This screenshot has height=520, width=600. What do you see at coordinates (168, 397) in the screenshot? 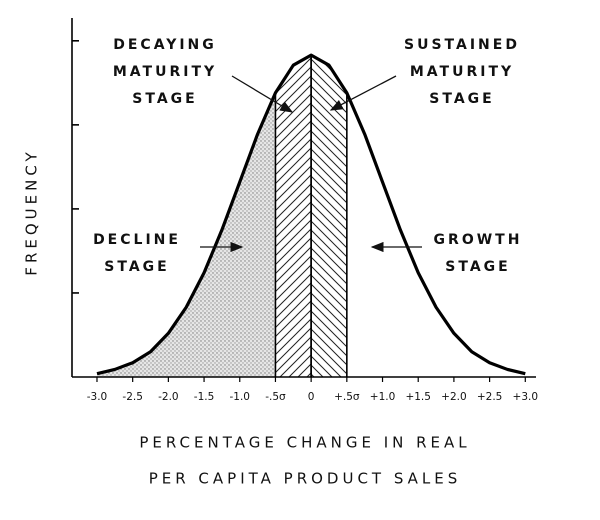
I see `x-tick-label: -2.0` at bounding box center [168, 397].